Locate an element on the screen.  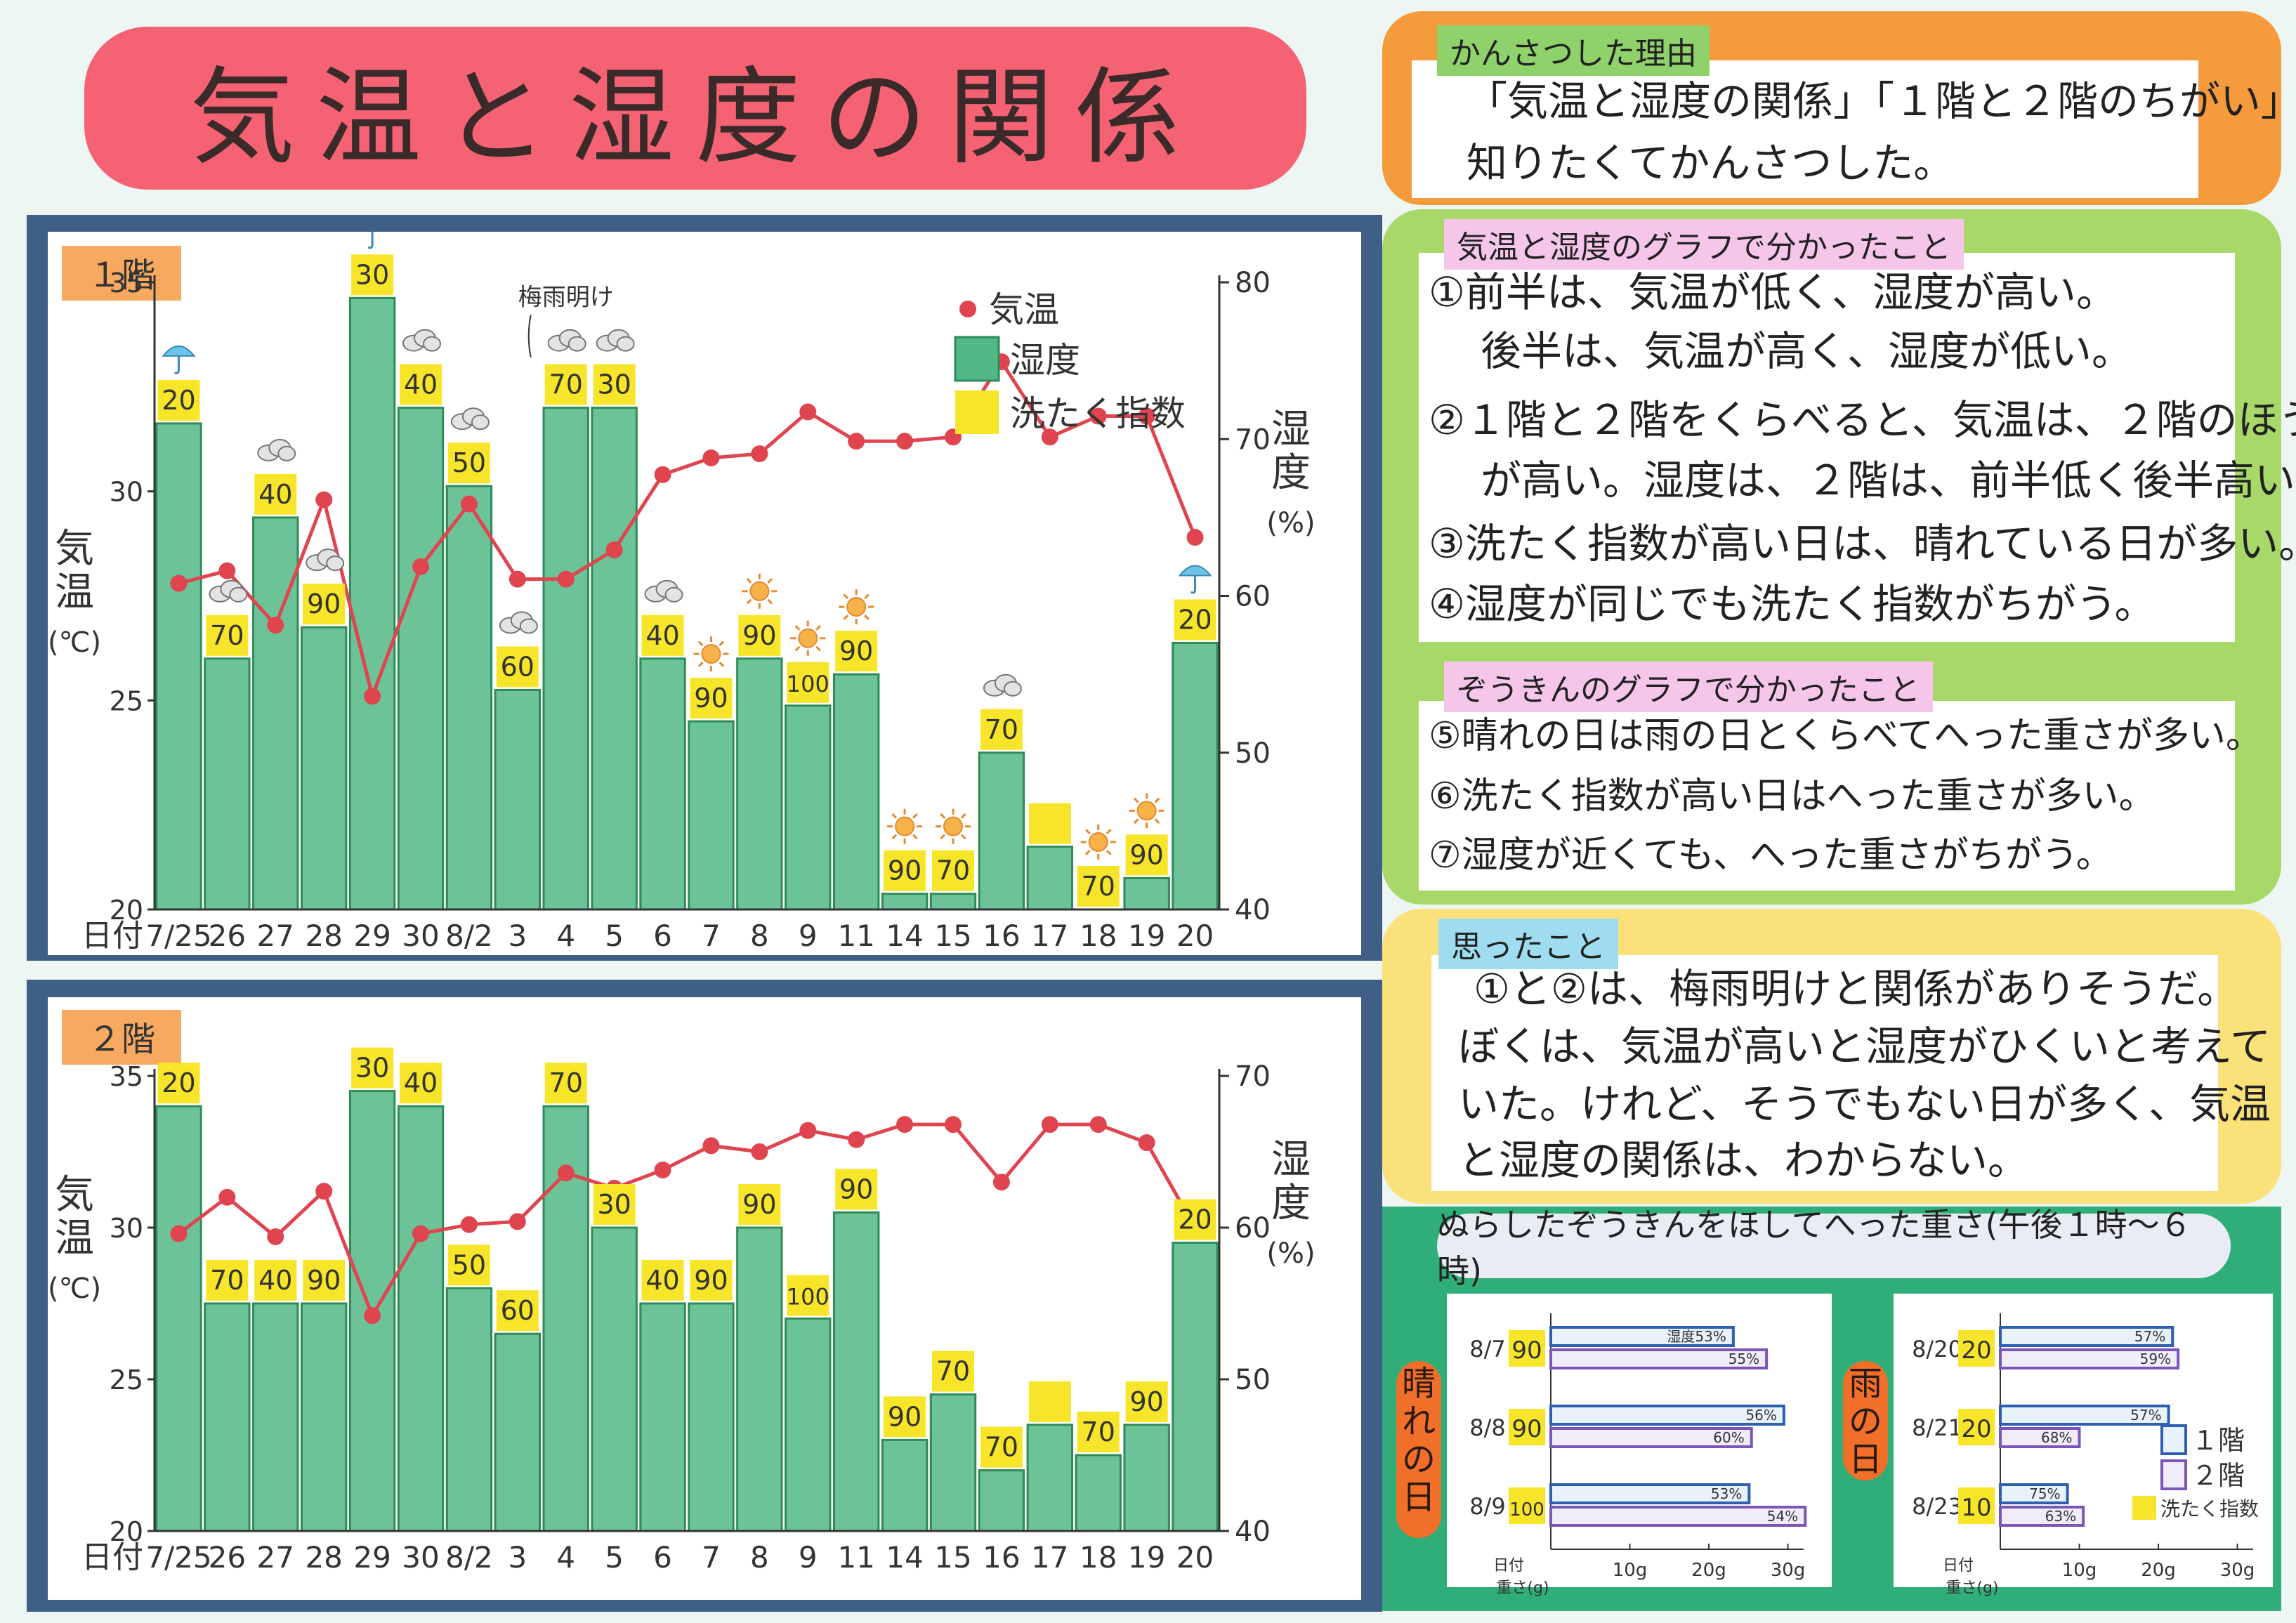
weight-date-1: 8/21 is located at coordinates (1937, 1427).